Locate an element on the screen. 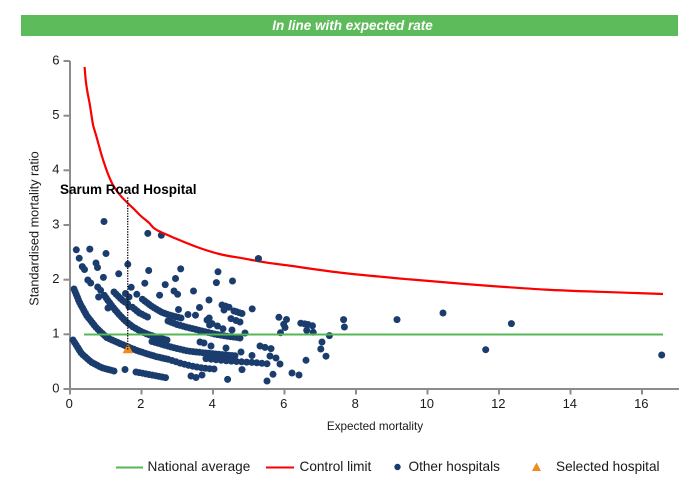 This screenshot has height=500, width=700. svg-text: Standardised mortality ratio is located at coordinates (35, 228).